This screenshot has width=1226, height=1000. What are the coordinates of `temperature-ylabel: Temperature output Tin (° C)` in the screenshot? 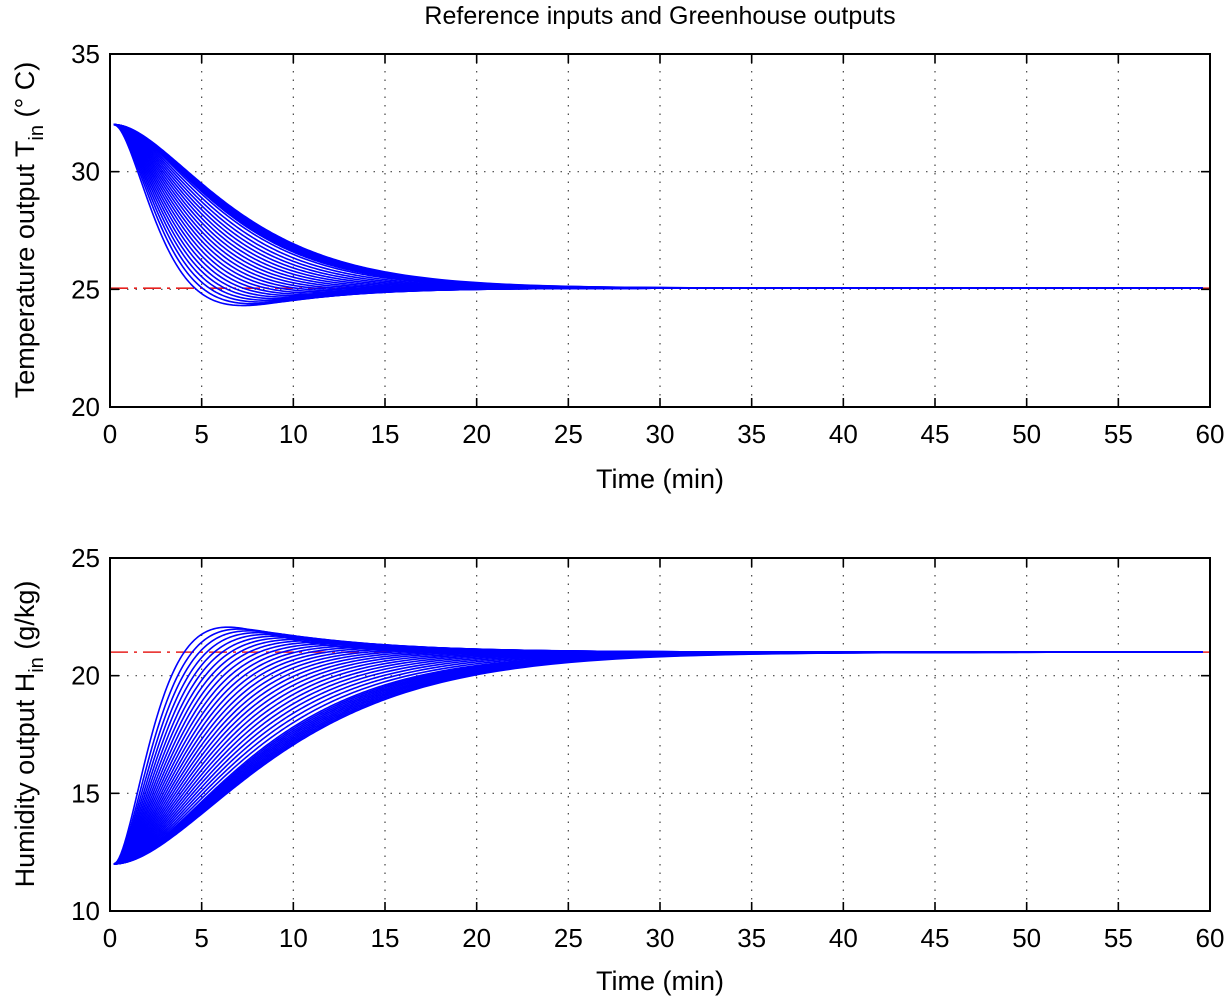 It's located at (29, 230).